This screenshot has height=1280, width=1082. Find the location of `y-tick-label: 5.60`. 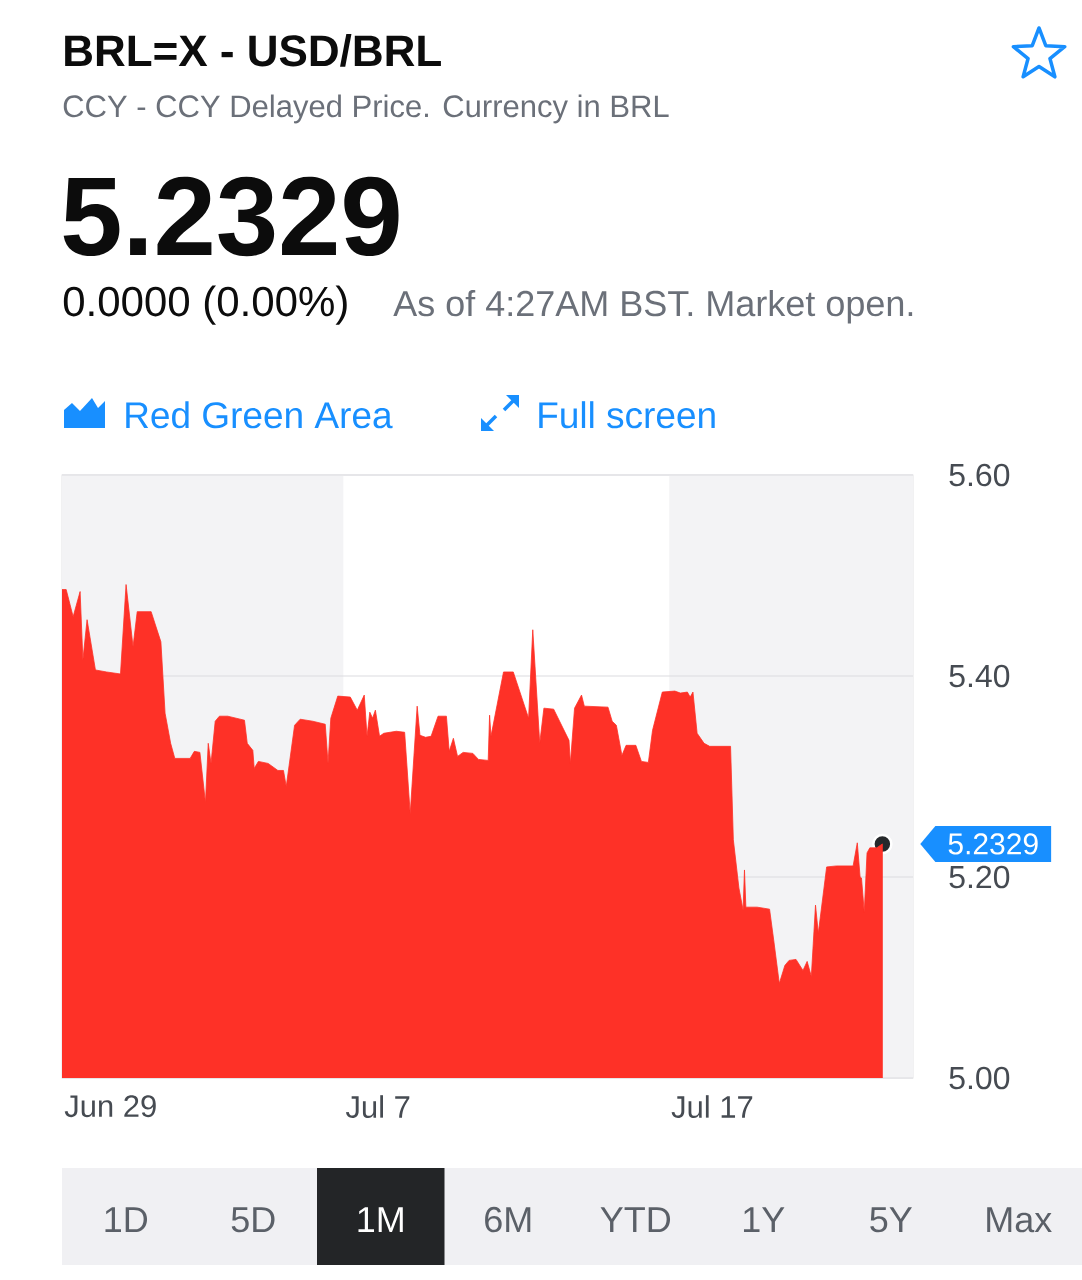

y-tick-label: 5.60 is located at coordinates (979, 475).